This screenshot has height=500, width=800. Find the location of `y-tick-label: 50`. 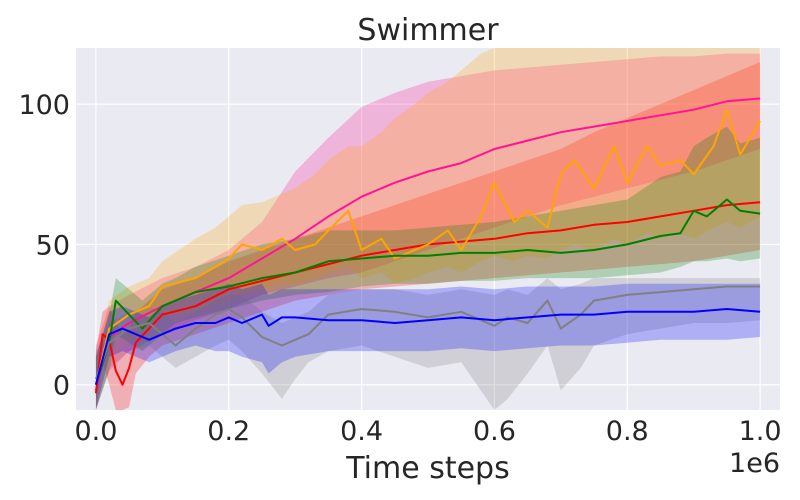

y-tick-label: 50 is located at coordinates (53, 245).